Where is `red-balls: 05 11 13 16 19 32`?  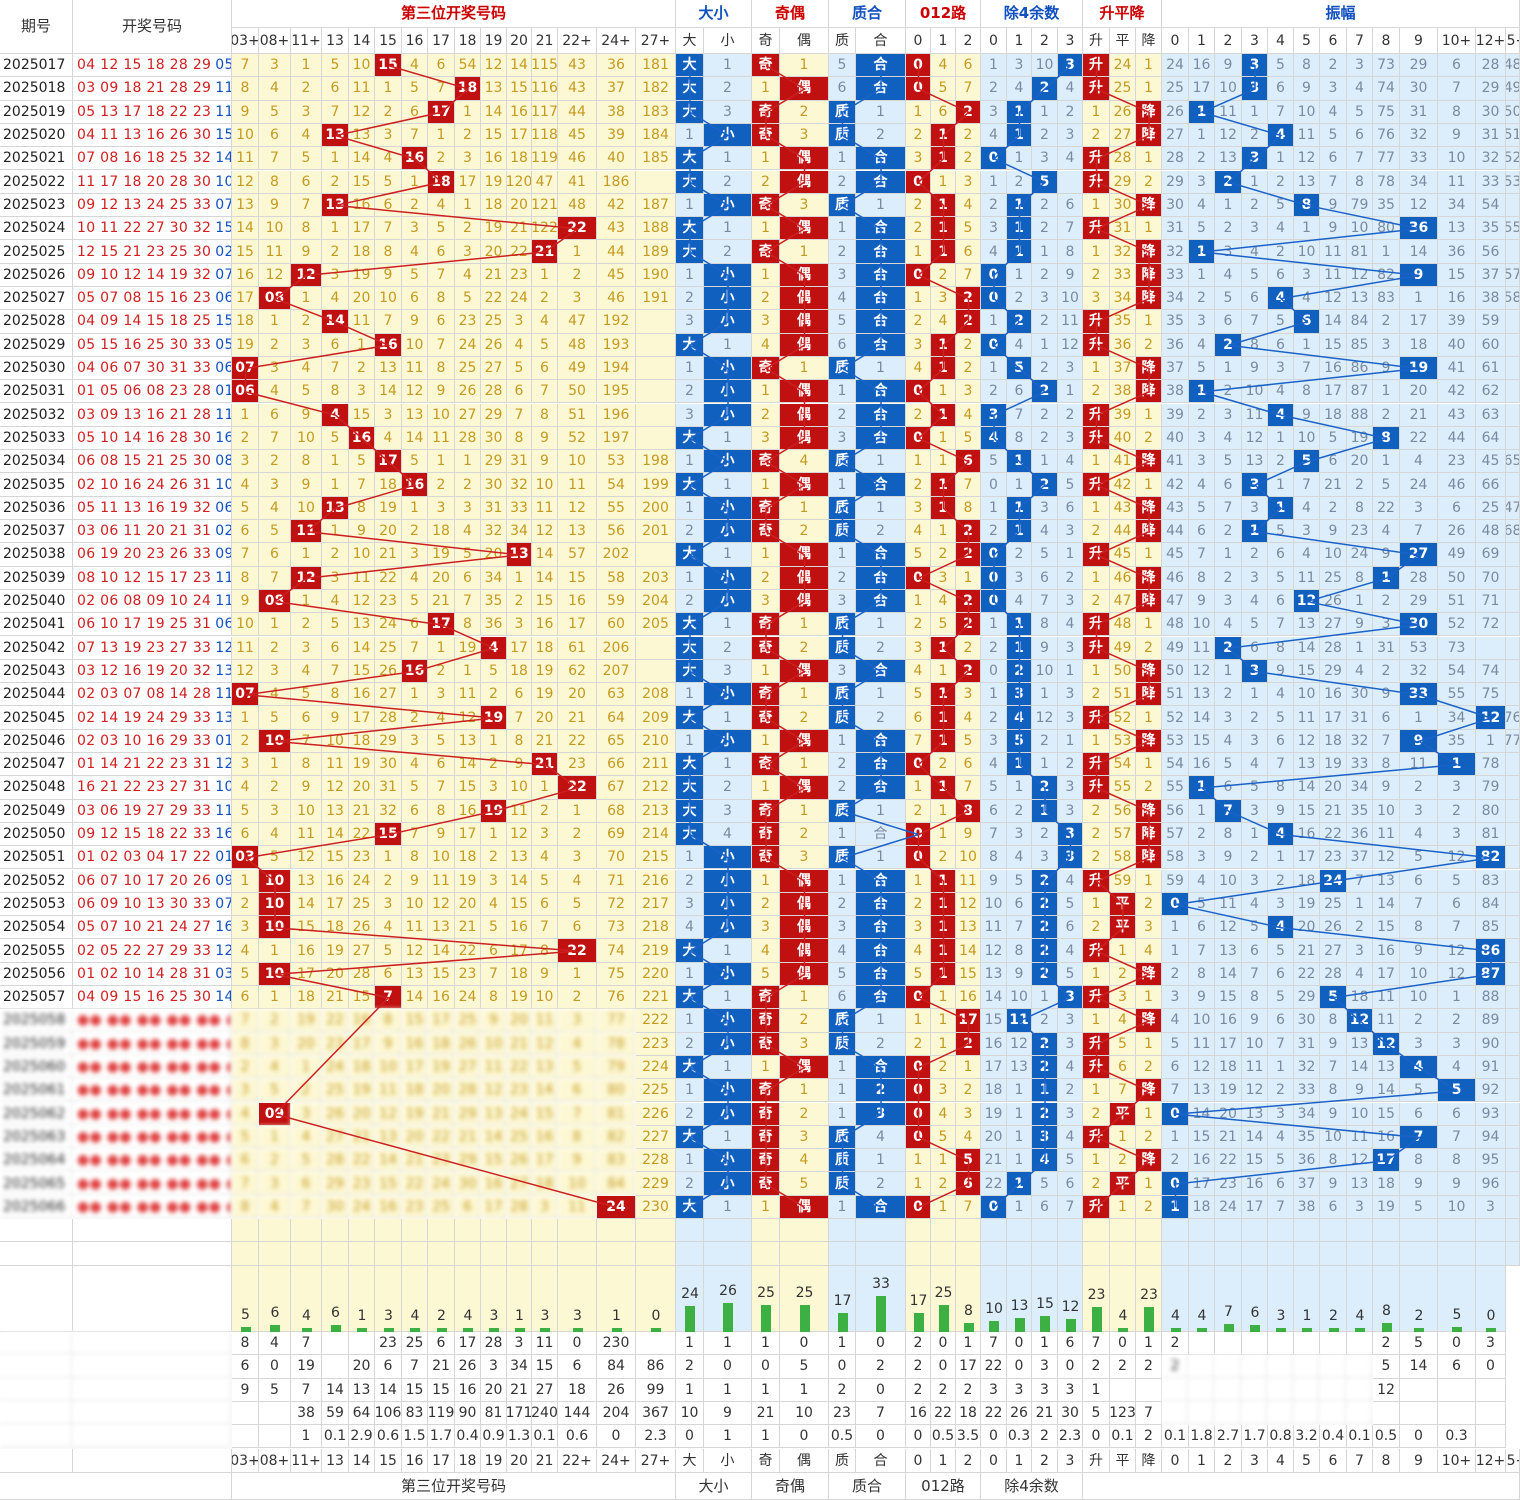 red-balls: 05 11 13 16 19 32 is located at coordinates (144, 508).